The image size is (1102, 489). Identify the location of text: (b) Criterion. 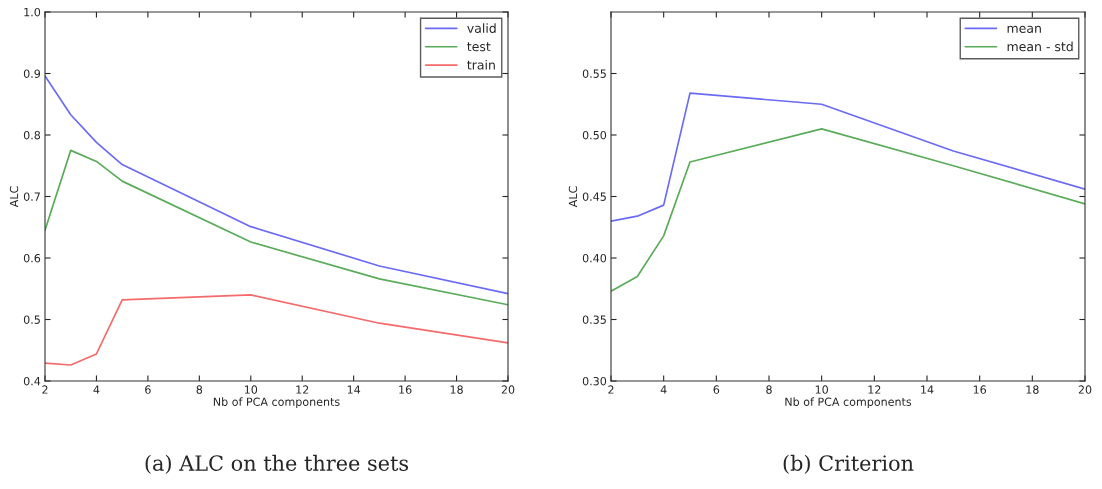
(848, 464).